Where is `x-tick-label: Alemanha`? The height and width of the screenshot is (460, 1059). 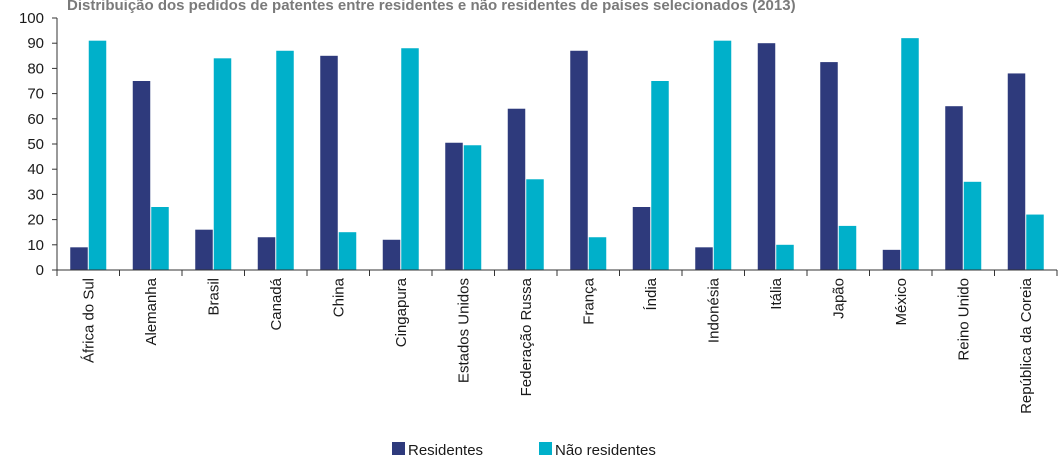 x-tick-label: Alemanha is located at coordinates (151, 311).